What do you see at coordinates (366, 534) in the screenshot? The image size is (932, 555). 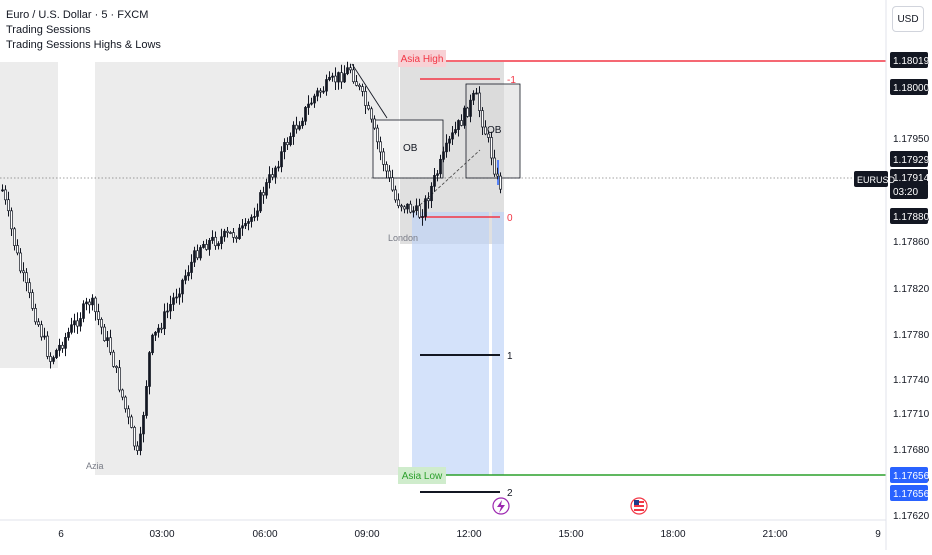 I see `time-tick-label: 09:00` at bounding box center [366, 534].